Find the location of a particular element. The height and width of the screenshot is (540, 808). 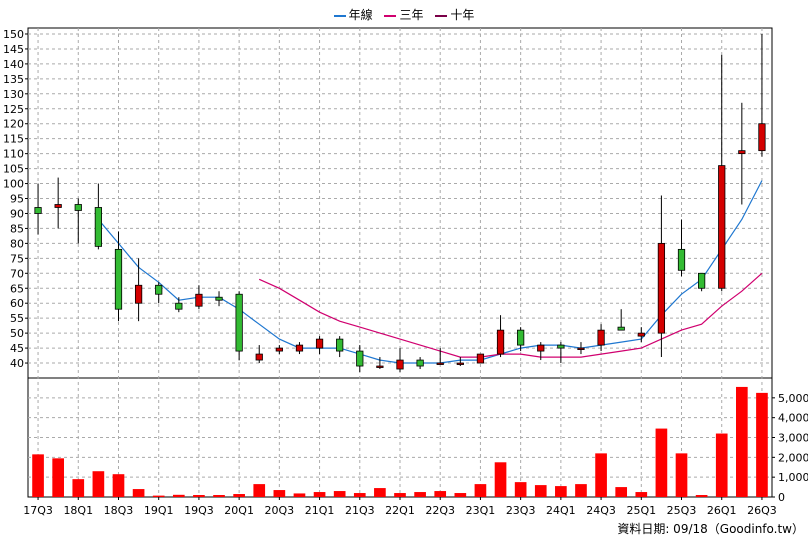

price-tick-label: 75 is located at coordinates (17, 258).